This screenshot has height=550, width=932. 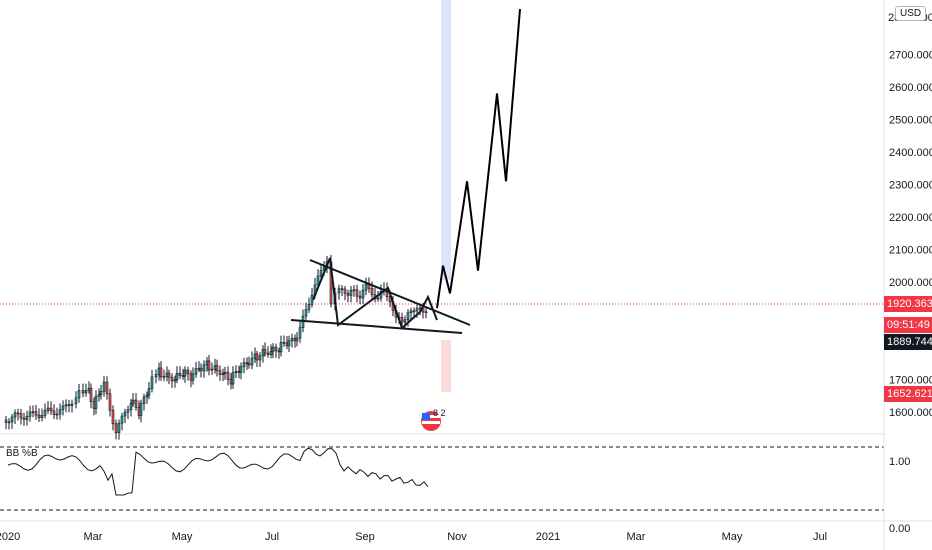 I want to click on triangle-lower-line, so click(x=376, y=326).